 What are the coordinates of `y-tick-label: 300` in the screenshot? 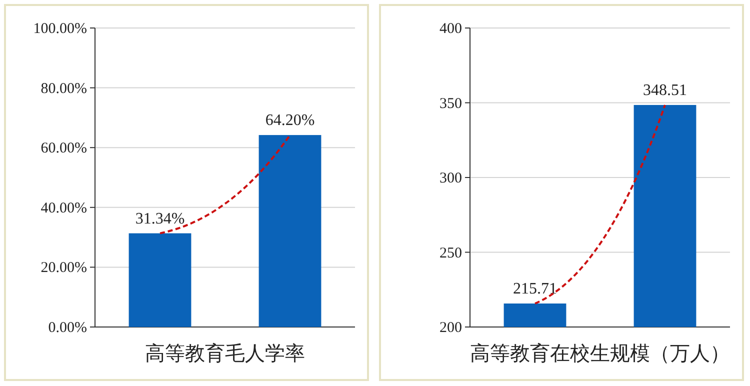 It's located at (451, 178).